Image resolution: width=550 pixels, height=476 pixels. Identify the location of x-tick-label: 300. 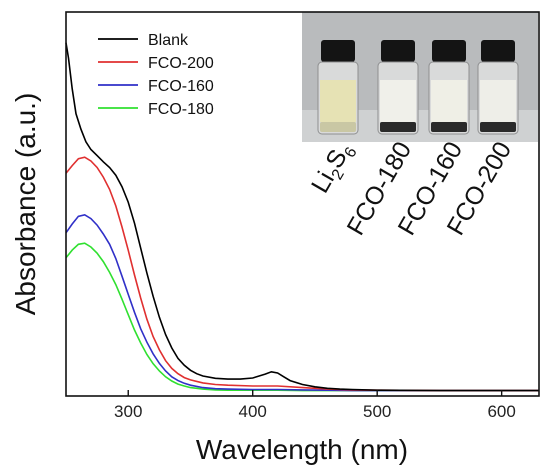
(128, 411).